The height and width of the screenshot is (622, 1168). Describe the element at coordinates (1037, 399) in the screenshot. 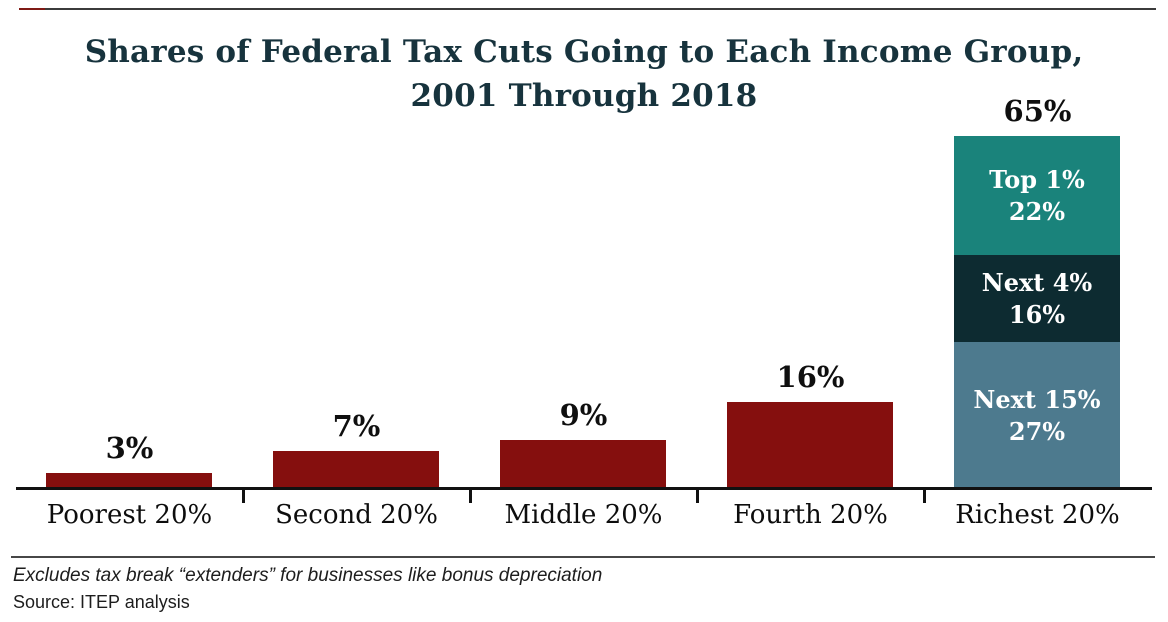

I see `segment-label: Next 15%` at that location.